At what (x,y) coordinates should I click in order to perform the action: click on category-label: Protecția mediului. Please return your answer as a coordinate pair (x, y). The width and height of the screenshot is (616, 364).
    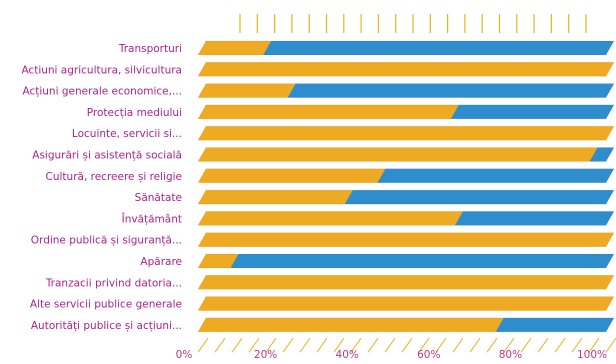
    Looking at the image, I should click on (134, 113).